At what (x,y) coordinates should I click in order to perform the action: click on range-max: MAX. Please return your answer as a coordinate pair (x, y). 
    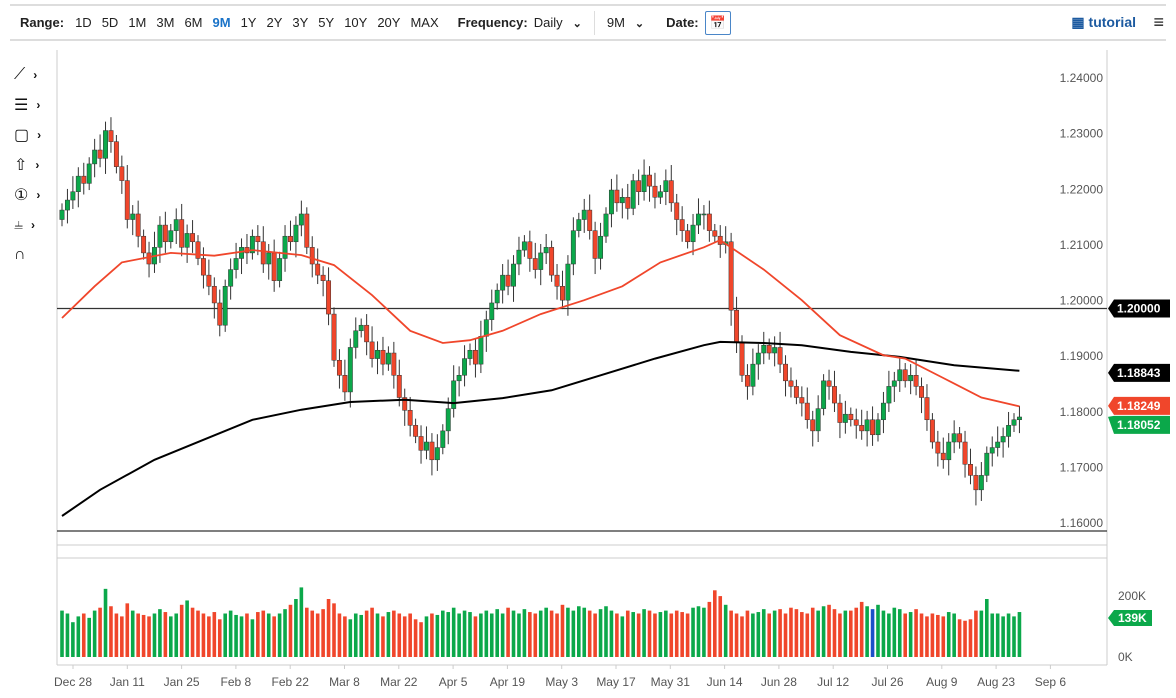
    Looking at the image, I should click on (424, 22).